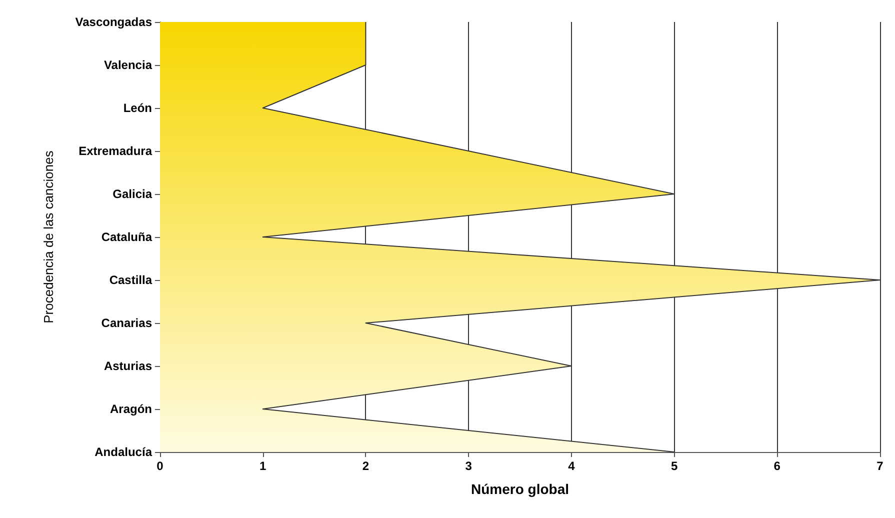 The width and height of the screenshot is (895, 518). Describe the element at coordinates (123, 452) in the screenshot. I see `y-tick-label: Andalucía` at that location.